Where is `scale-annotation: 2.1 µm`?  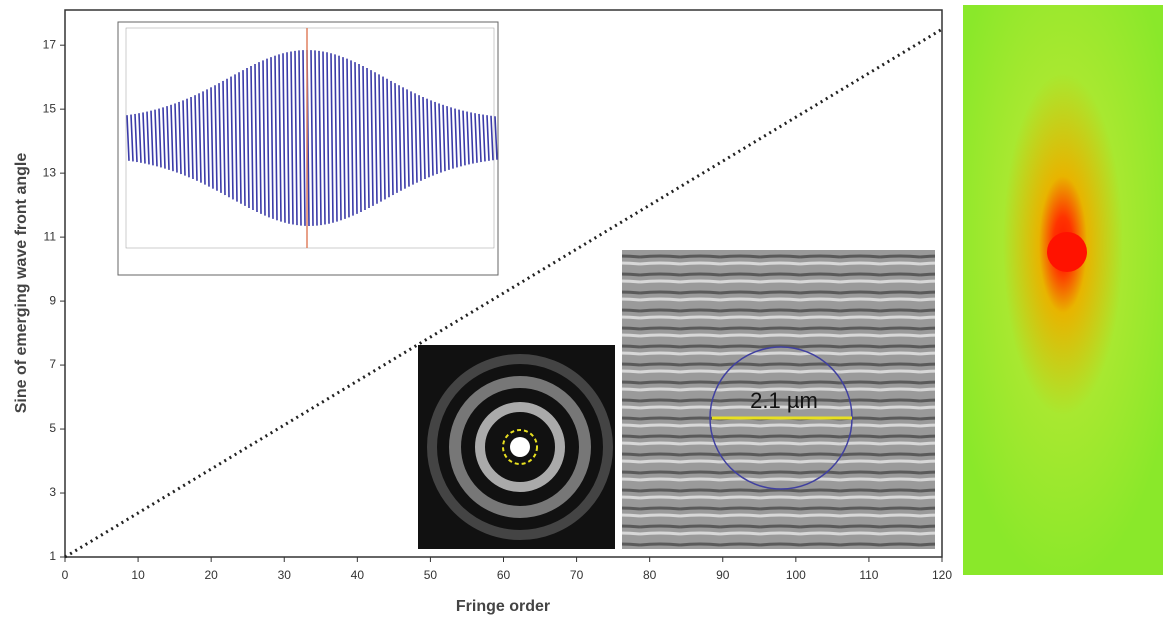
scale-annotation: 2.1 µm is located at coordinates (784, 400).